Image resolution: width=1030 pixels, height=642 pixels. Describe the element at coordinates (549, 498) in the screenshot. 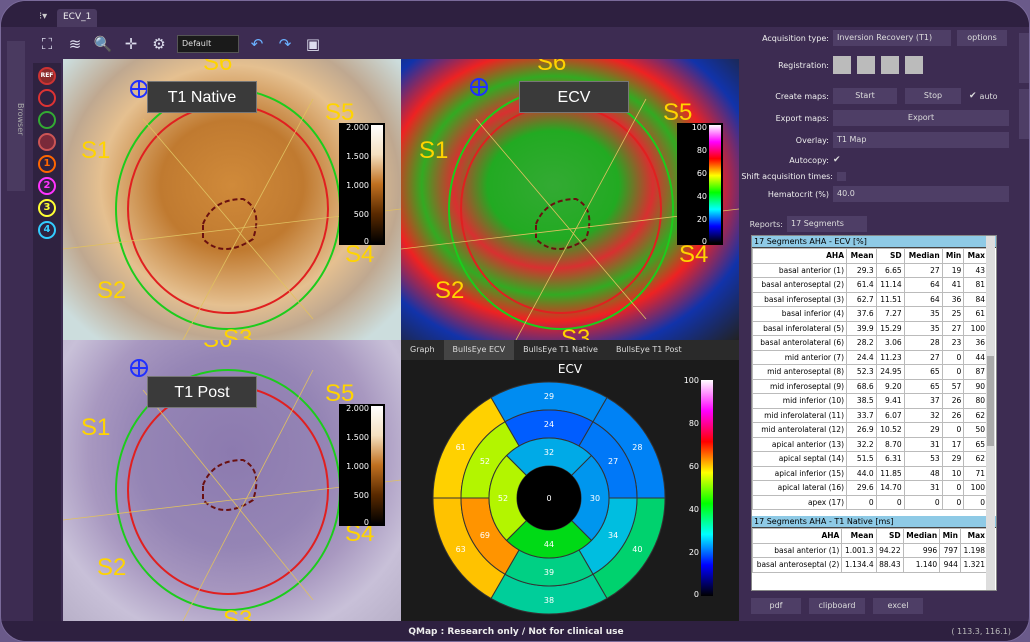

I see `apex-segment` at that location.